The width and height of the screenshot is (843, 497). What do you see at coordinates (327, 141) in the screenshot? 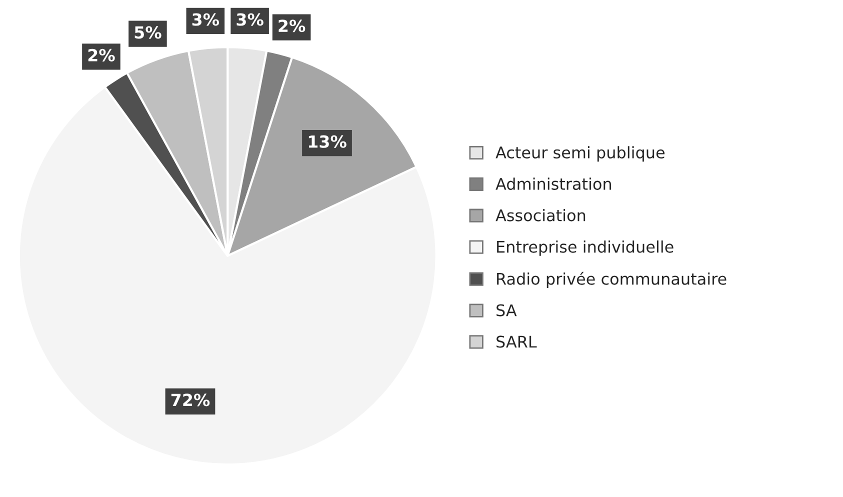
I see `data-label: 13%` at bounding box center [327, 141].